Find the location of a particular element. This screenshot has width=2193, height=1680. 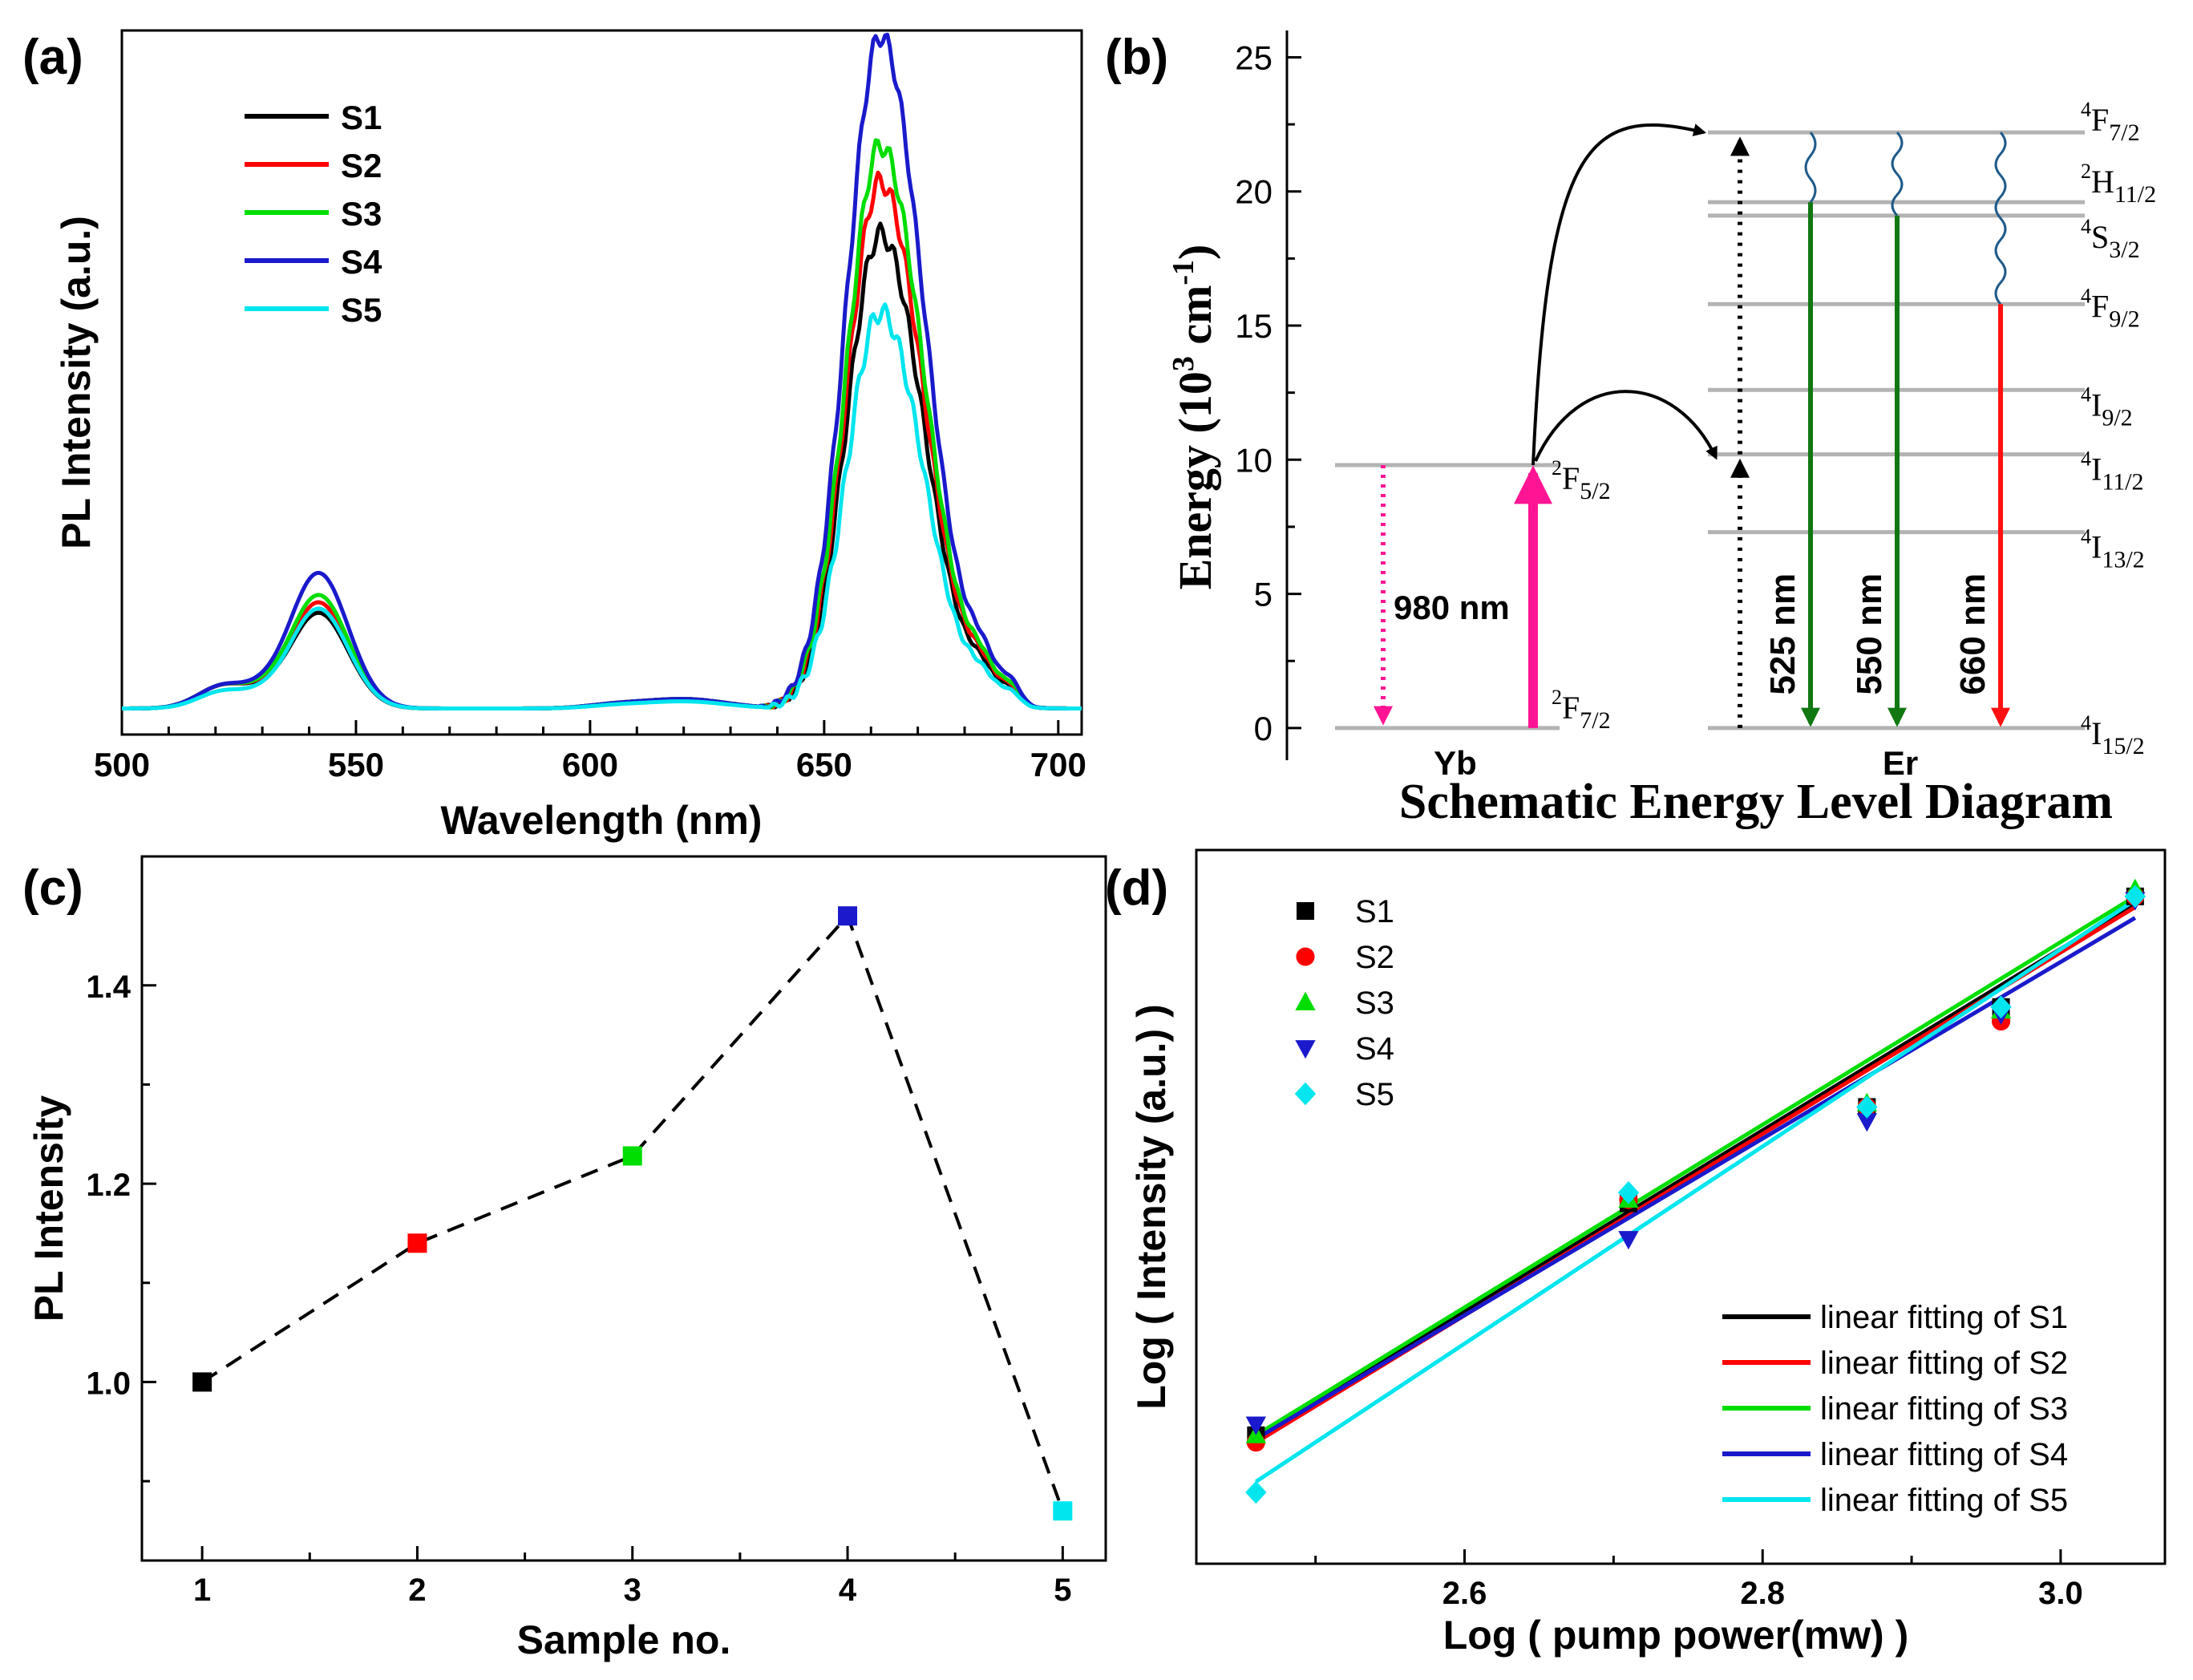

emission-label: 525 nm is located at coordinates (1783, 634).